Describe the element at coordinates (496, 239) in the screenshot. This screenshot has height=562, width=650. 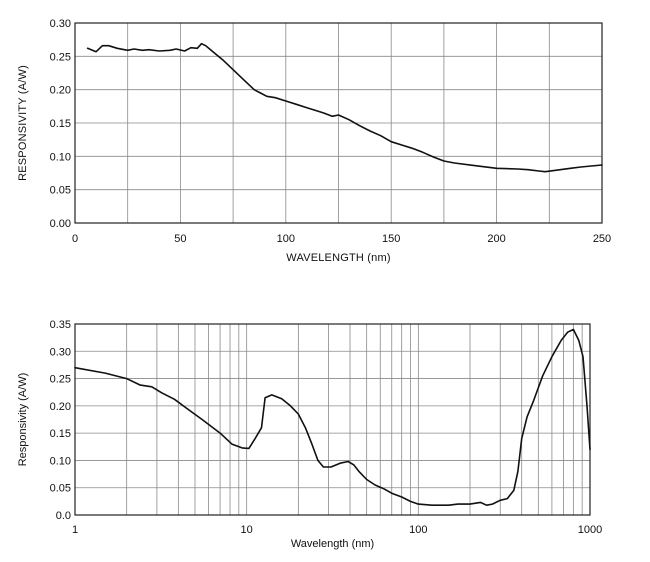
I see `x-tick-label: 200` at that location.